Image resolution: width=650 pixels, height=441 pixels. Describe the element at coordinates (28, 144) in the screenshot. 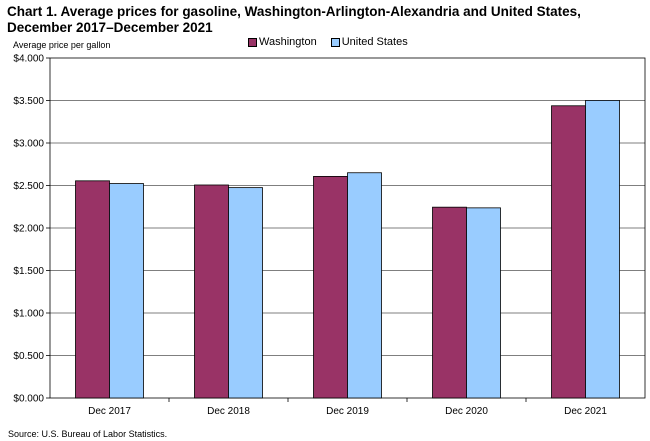

I see `y-tick-label: $3.000` at that location.